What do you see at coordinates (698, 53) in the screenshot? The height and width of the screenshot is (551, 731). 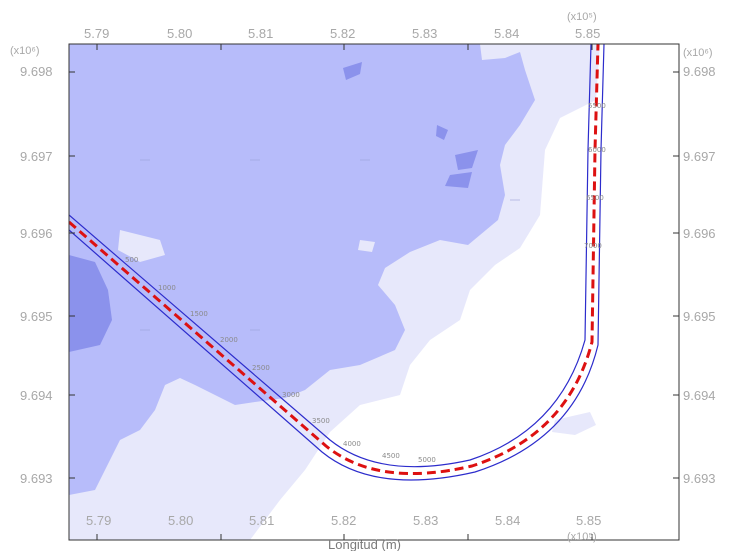 I see `y-exponent-right: (x10⁶)` at bounding box center [698, 53].